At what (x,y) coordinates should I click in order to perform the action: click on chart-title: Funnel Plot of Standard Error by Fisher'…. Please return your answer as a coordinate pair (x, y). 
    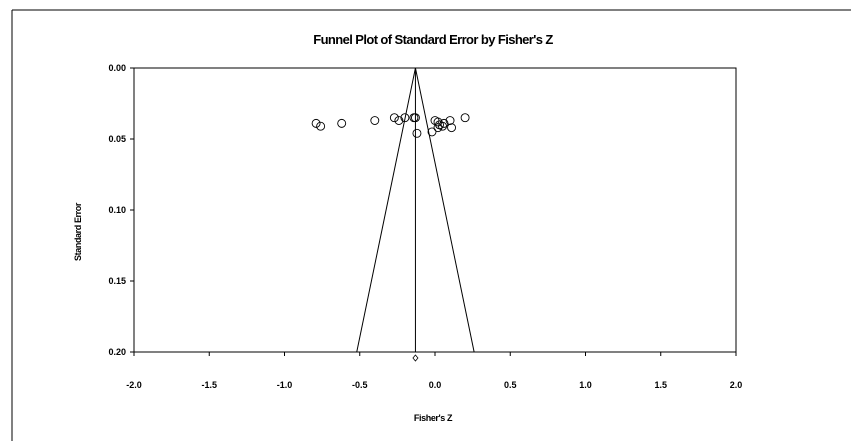
    Looking at the image, I should click on (433, 39).